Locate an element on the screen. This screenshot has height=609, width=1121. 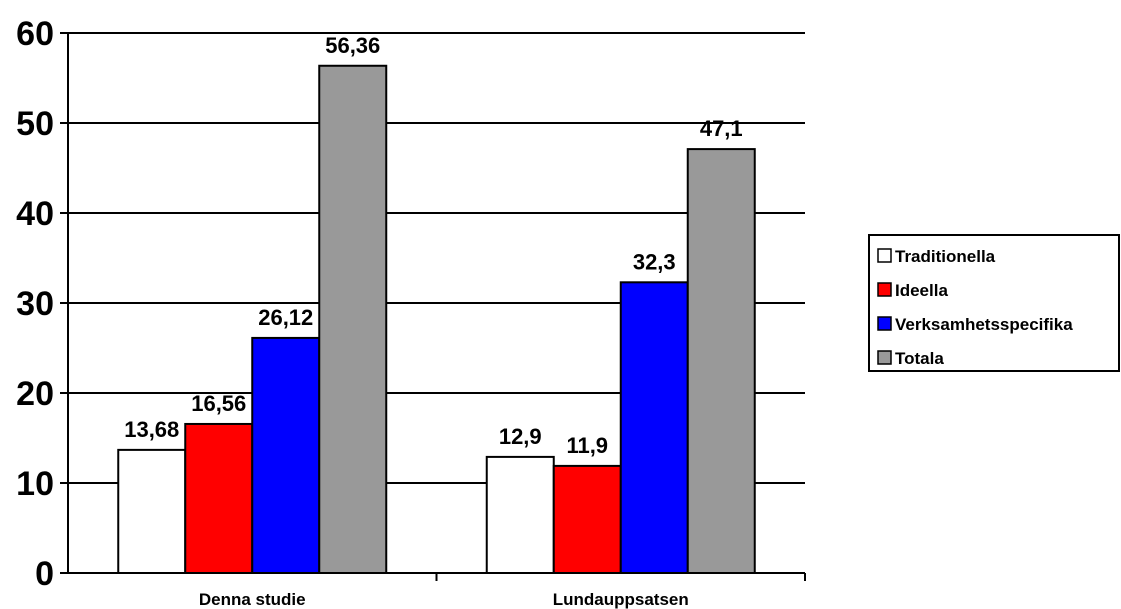
data-label: 16,56 is located at coordinates (218, 403).